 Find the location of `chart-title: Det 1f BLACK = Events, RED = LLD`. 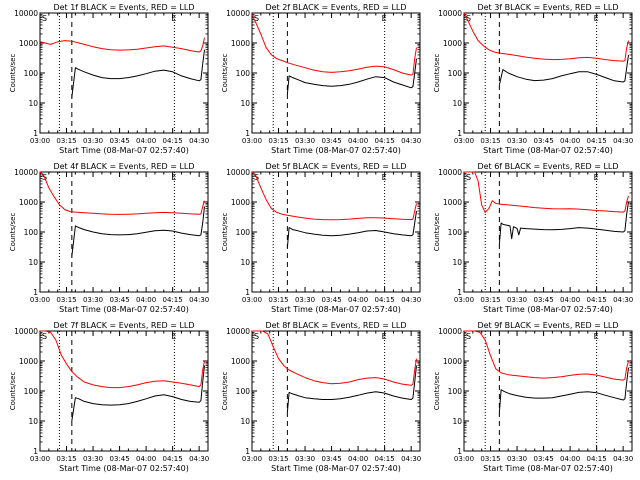

chart-title: Det 1f BLACK = Events, RED = LLD is located at coordinates (123, 7).